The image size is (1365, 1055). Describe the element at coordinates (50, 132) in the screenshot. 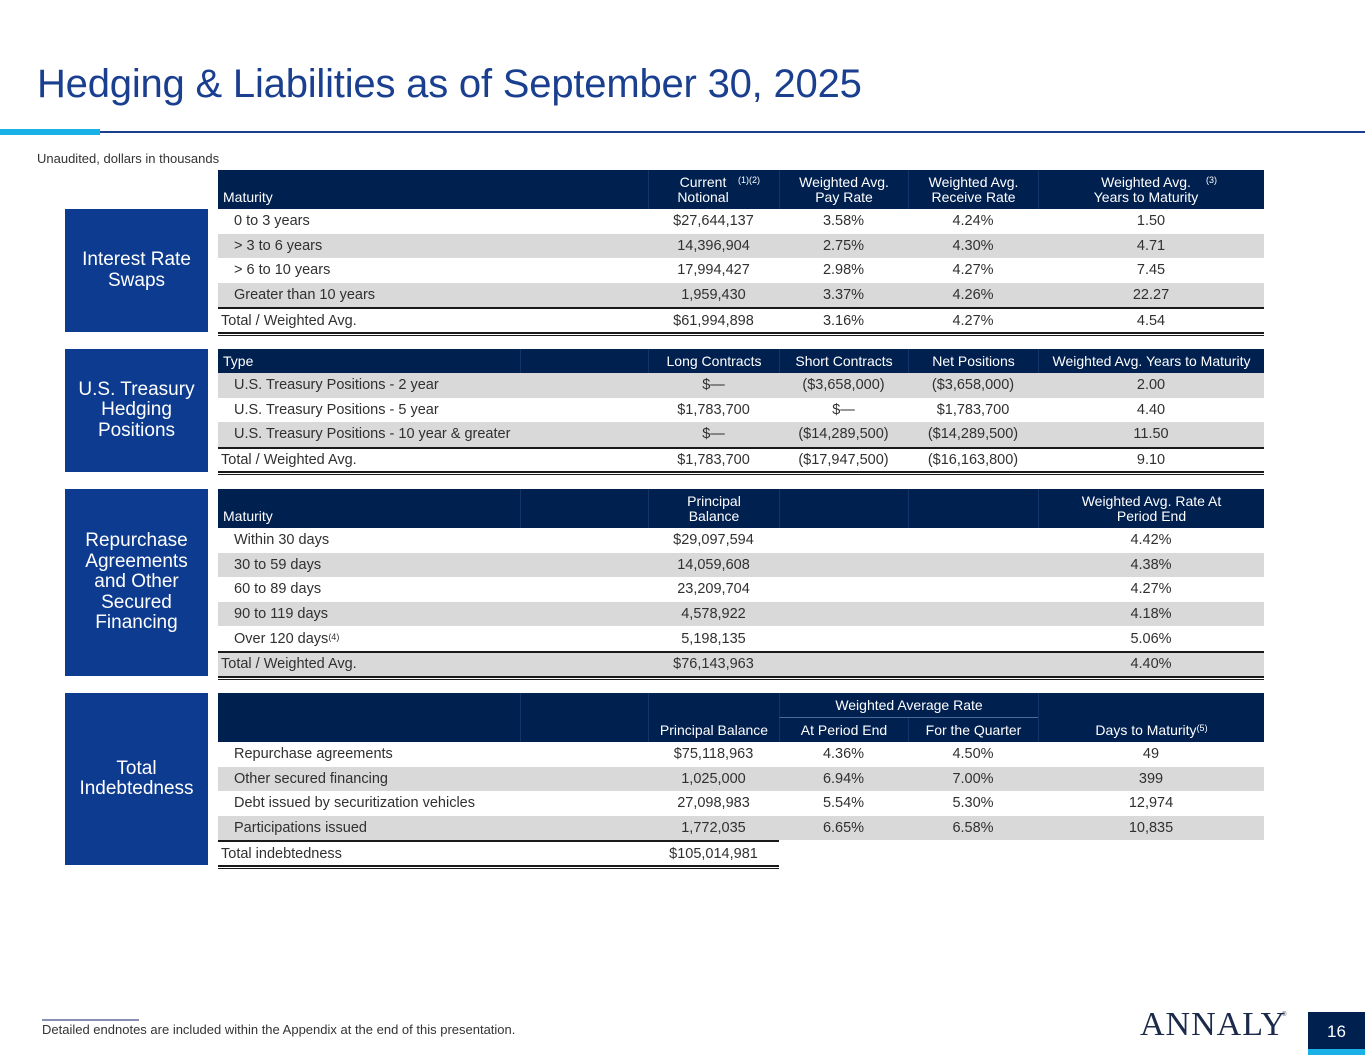

I see `title-accent-bar` at that location.